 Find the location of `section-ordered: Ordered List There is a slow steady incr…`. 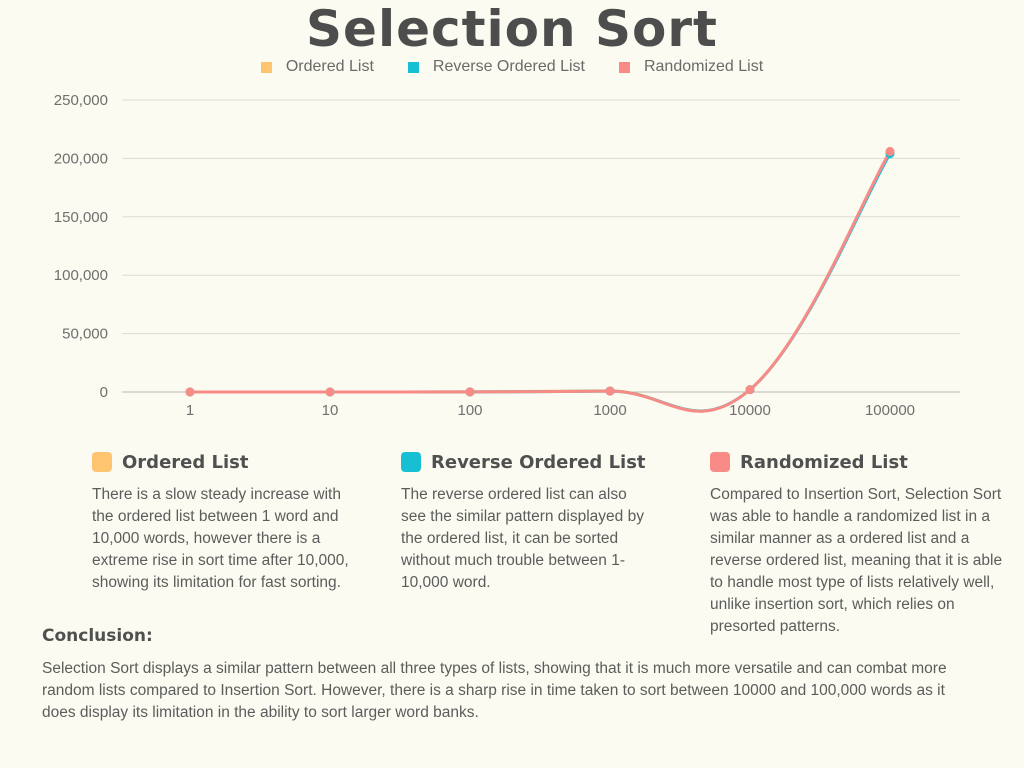

section-ordered: Ordered List There is a slow steady incr… is located at coordinates (222, 522).